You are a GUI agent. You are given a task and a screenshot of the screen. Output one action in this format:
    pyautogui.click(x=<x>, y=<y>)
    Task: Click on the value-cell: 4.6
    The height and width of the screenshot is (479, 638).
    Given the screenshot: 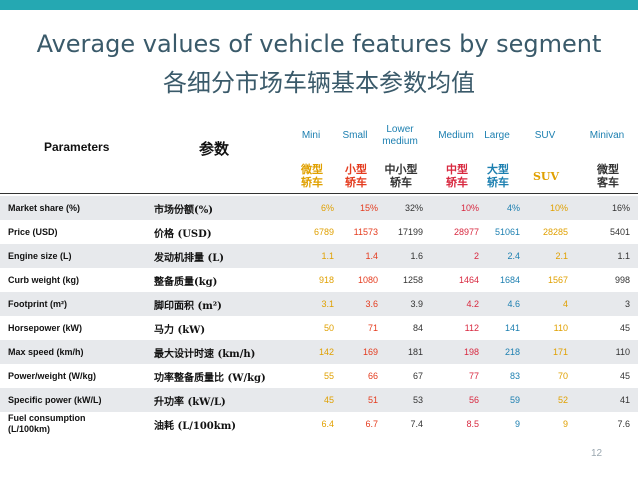 What is the action you would take?
    pyautogui.click(x=513, y=304)
    